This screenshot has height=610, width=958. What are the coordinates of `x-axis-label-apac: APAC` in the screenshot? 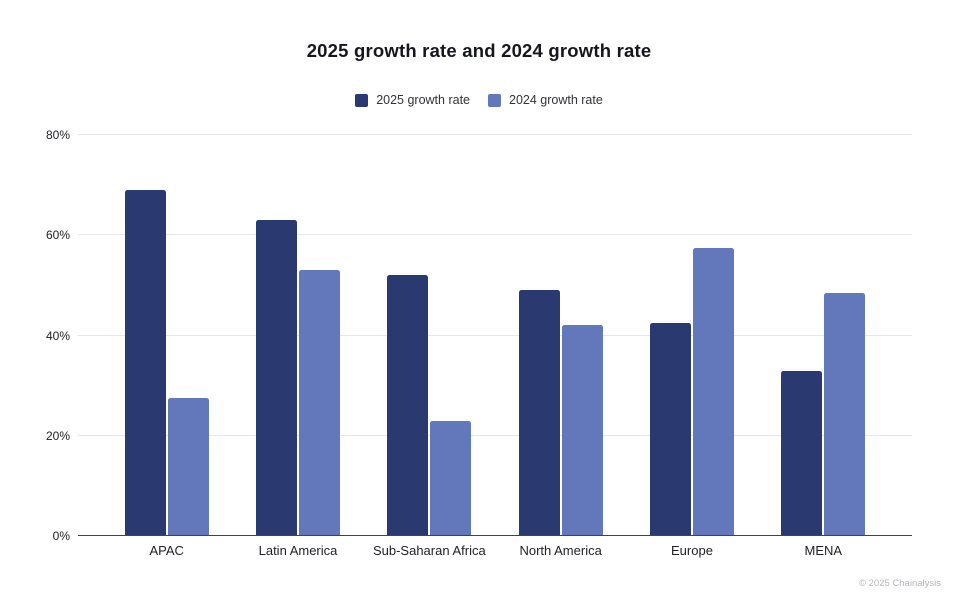 It's located at (166, 550).